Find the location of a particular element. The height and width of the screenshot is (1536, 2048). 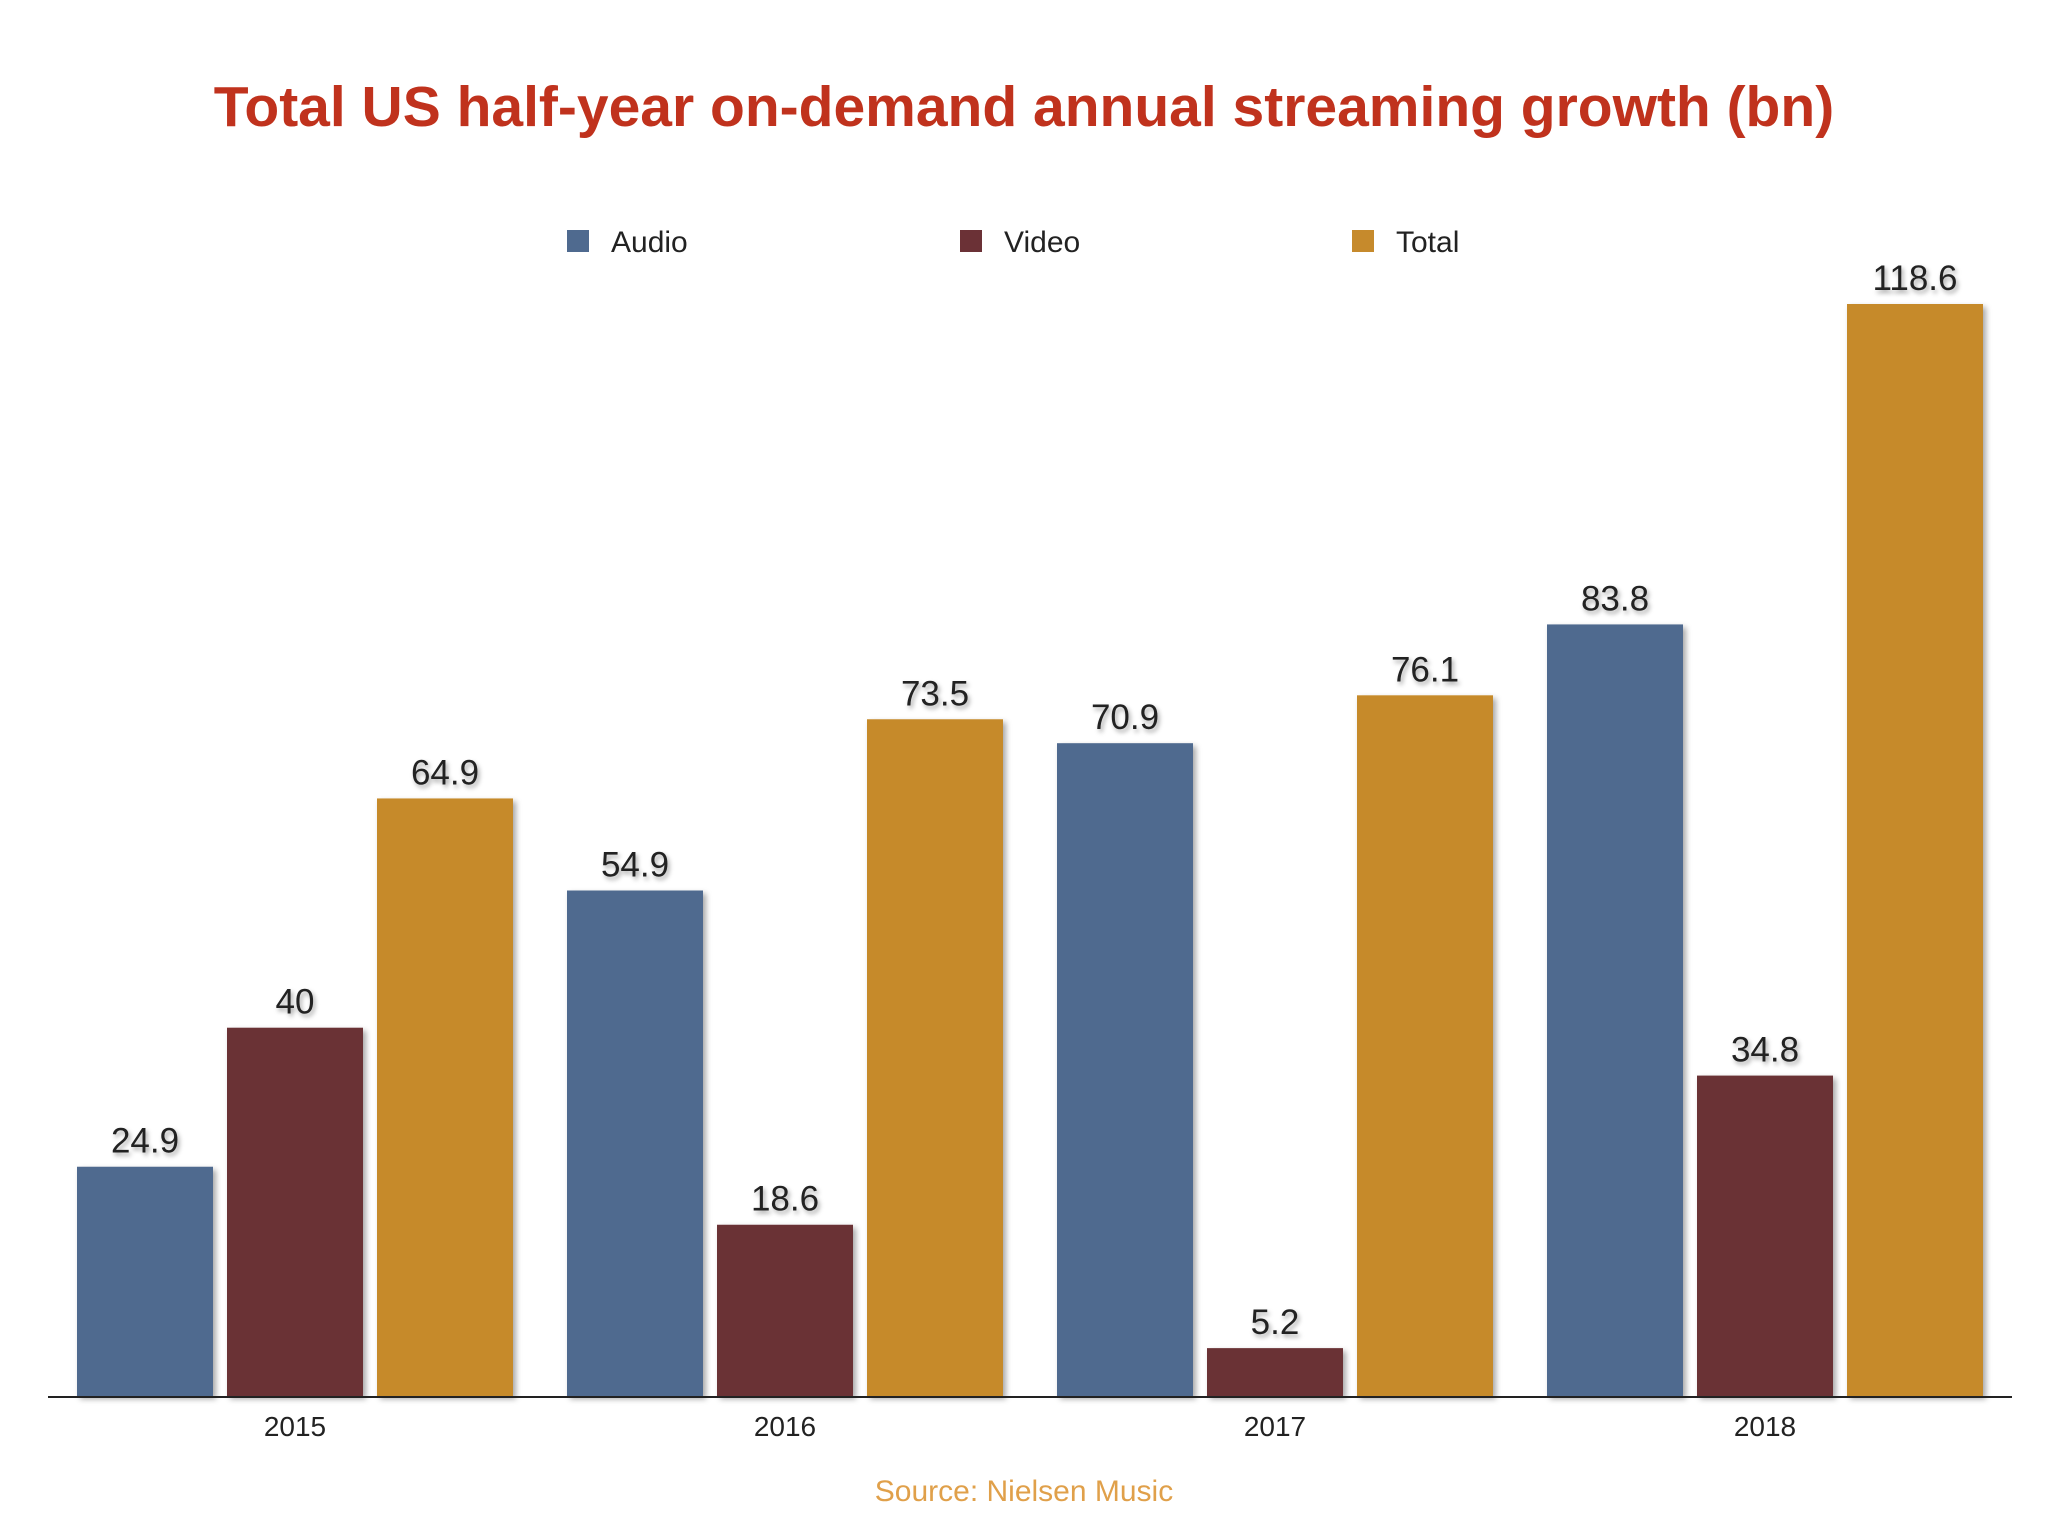

legend: Audio Video Total is located at coordinates (1013, 242).